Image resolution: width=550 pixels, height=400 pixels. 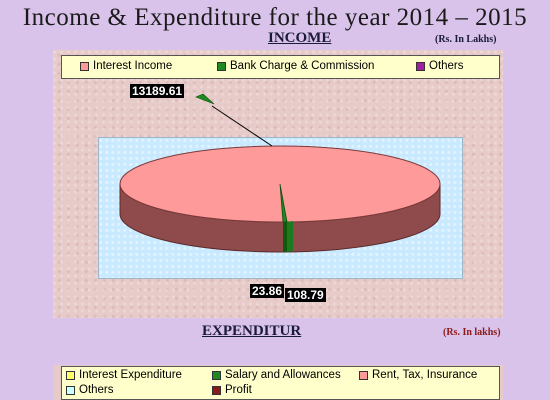 What do you see at coordinates (290, 236) in the screenshot?
I see `pie-side-others` at bounding box center [290, 236].